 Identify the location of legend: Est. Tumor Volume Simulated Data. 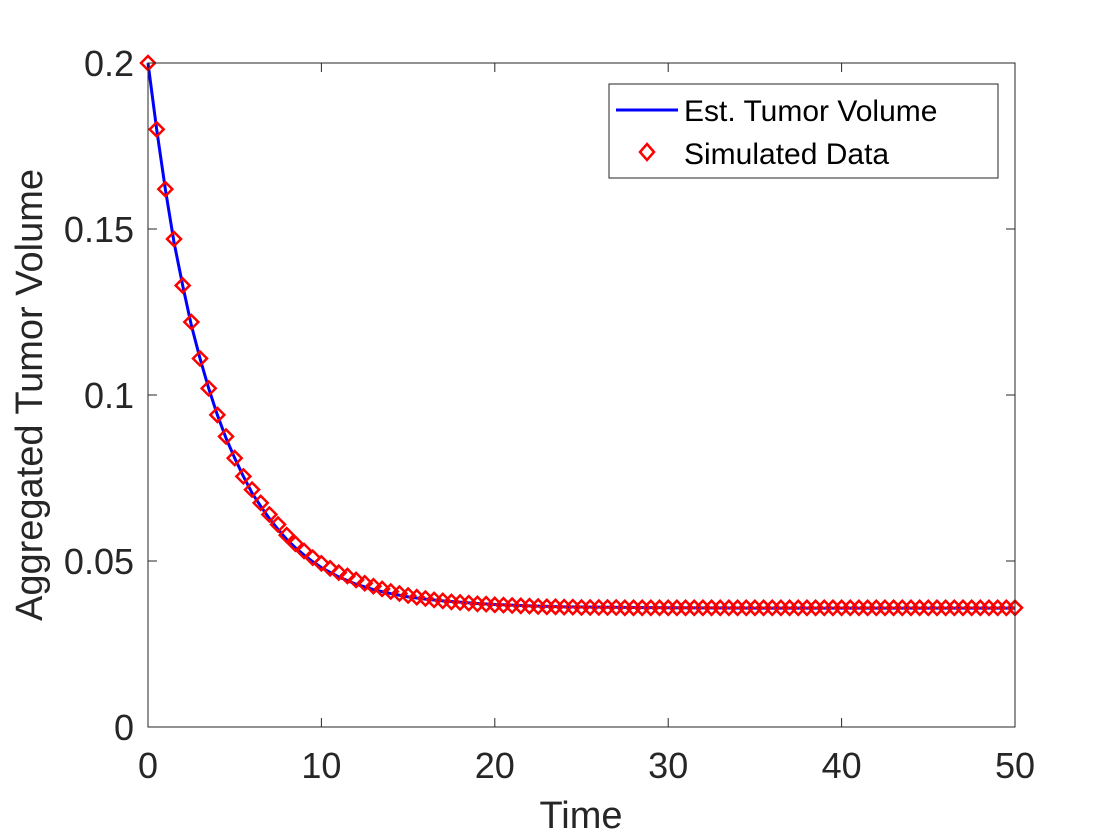
(803, 131).